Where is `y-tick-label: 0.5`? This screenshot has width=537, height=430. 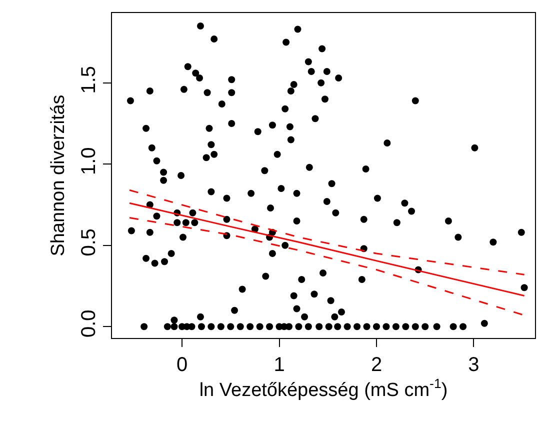 y-tick-label: 0.5 is located at coordinates (89, 242).